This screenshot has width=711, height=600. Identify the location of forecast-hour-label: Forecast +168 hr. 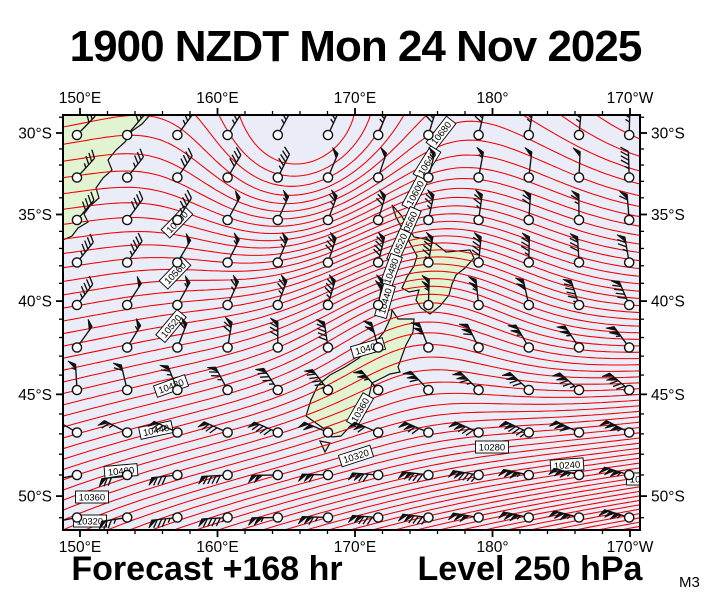
(207, 569).